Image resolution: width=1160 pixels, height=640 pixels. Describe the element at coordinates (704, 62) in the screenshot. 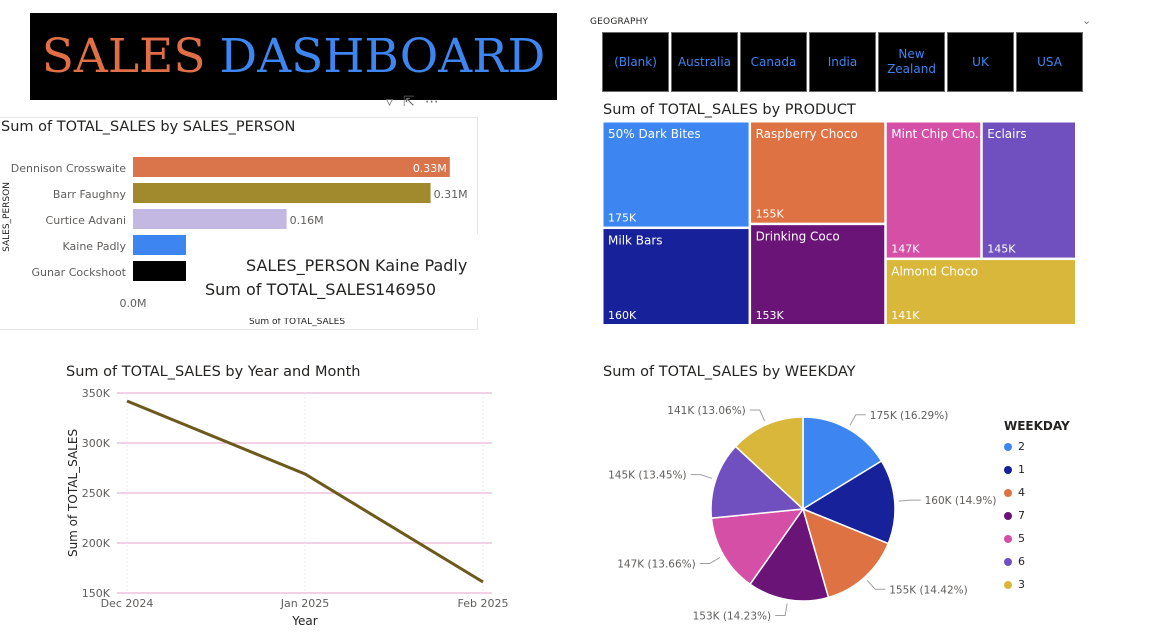

I see `geography-option: Australia` at that location.